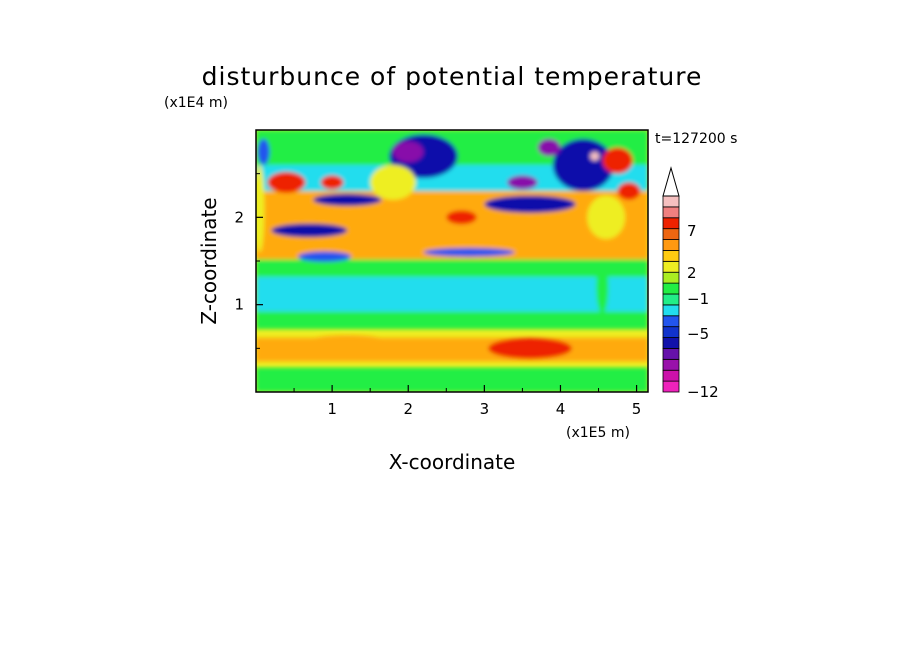  What do you see at coordinates (637, 409) in the screenshot?
I see `x-tick-label: 5` at bounding box center [637, 409].